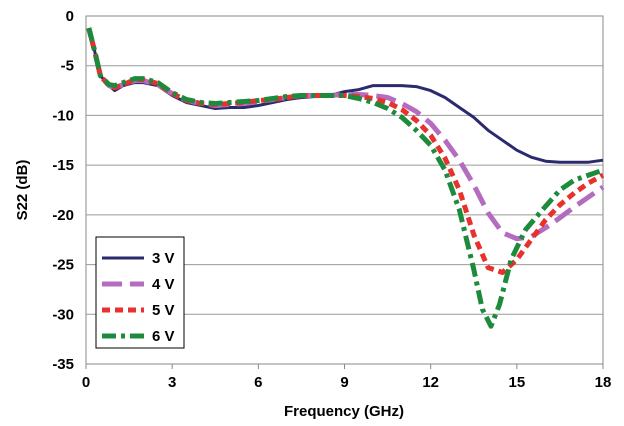 Image resolution: width=624 pixels, height=426 pixels. What do you see at coordinates (63, 190) in the screenshot?
I see `y-tick-labels: 0 -5 -10 -15 -20 -25 -30 -35` at bounding box center [63, 190].